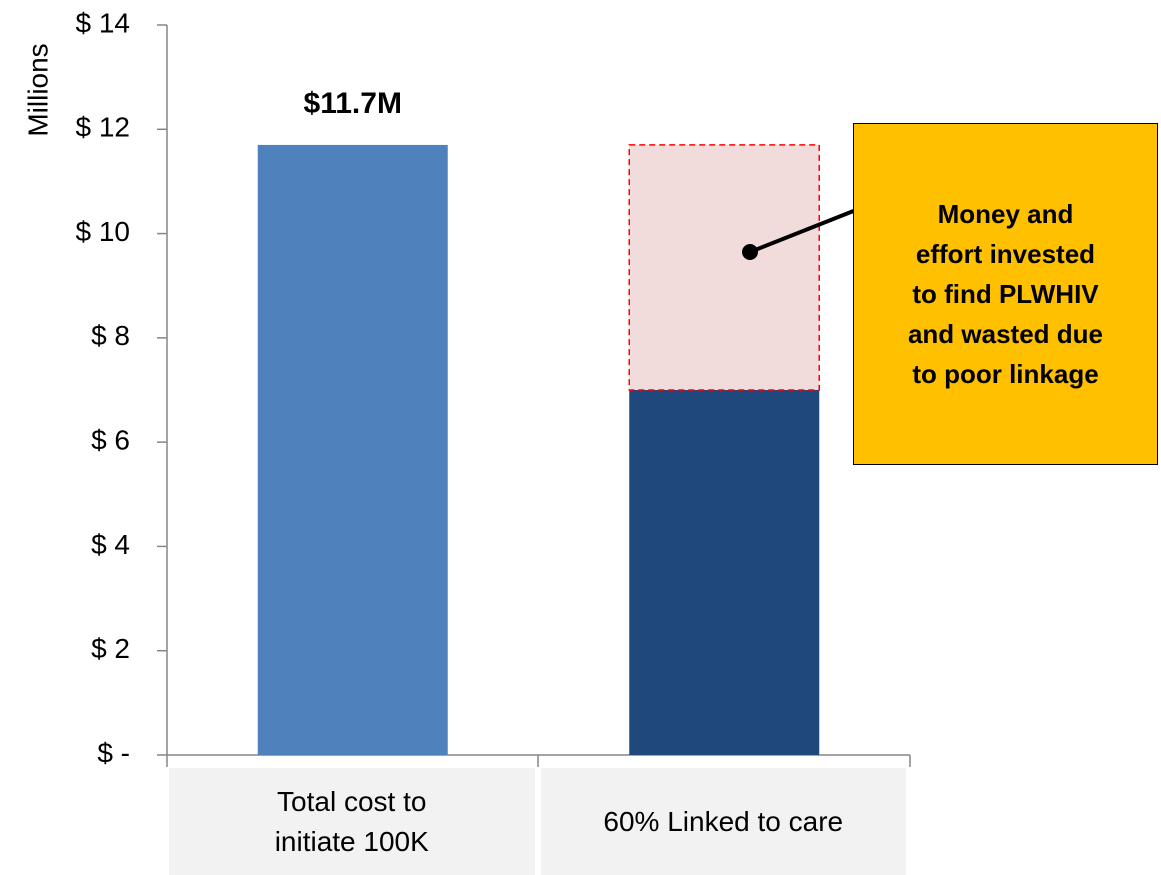 This screenshot has width=1161, height=875. Describe the element at coordinates (353, 103) in the screenshot. I see `data-label: $11.7M` at that location.